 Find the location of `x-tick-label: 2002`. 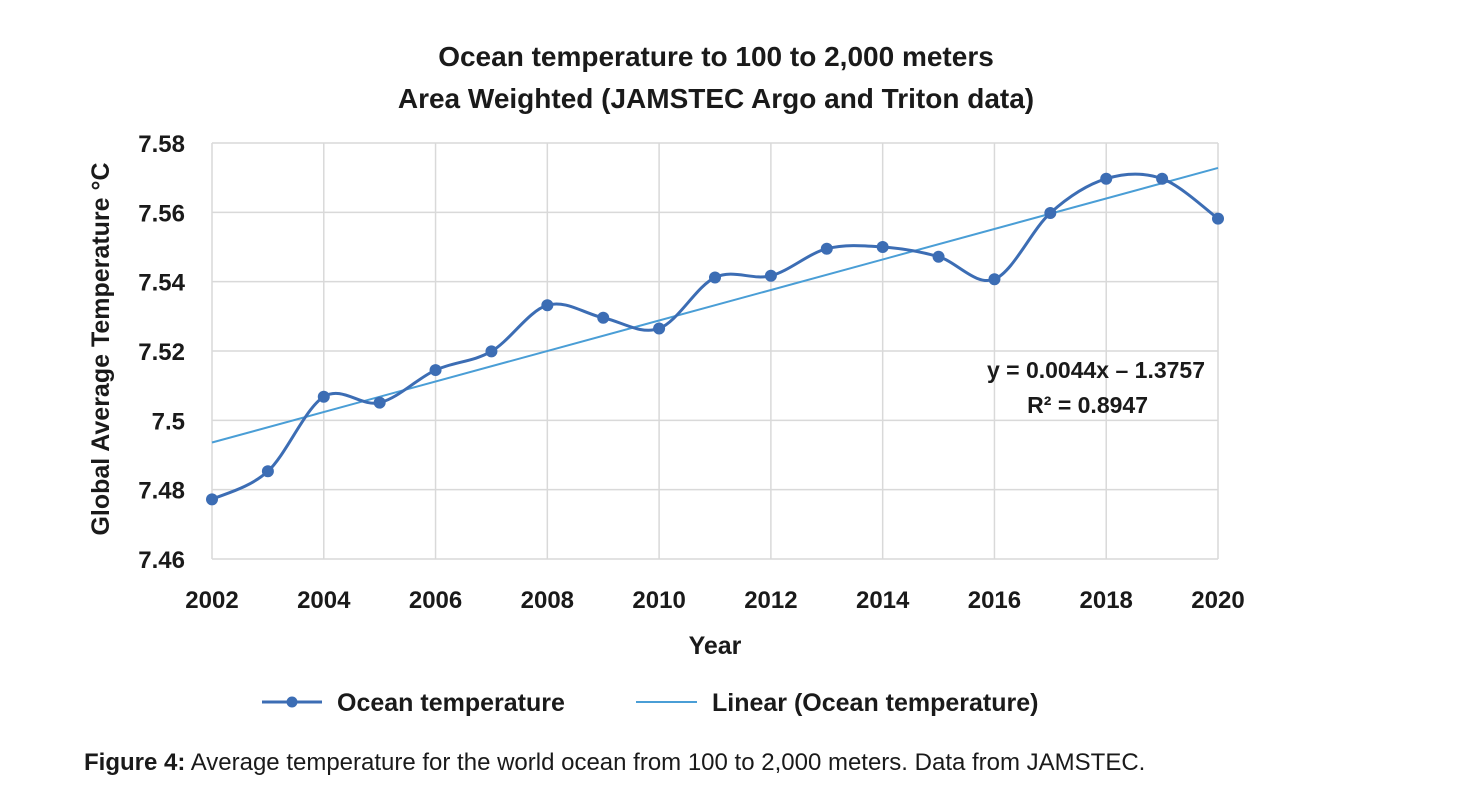

x-tick-label: 2002 is located at coordinates (211, 600).